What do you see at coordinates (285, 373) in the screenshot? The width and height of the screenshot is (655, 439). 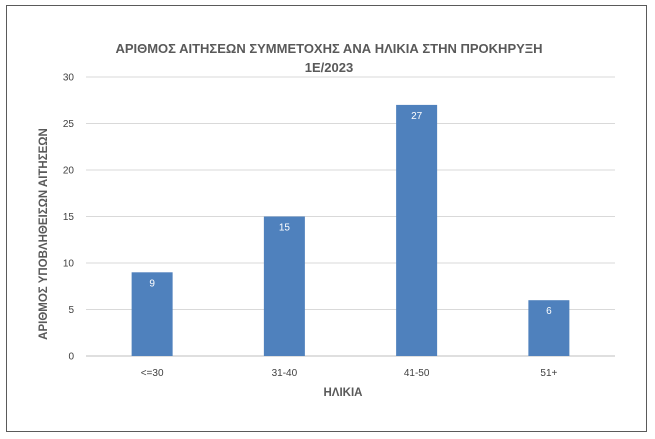 I see `x-tick-label: 31-40` at bounding box center [285, 373].